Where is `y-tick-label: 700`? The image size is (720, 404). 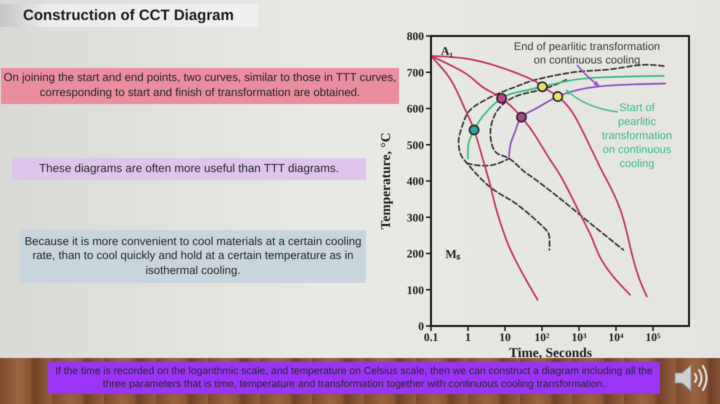
y-tick-label: 700 is located at coordinates (415, 73).